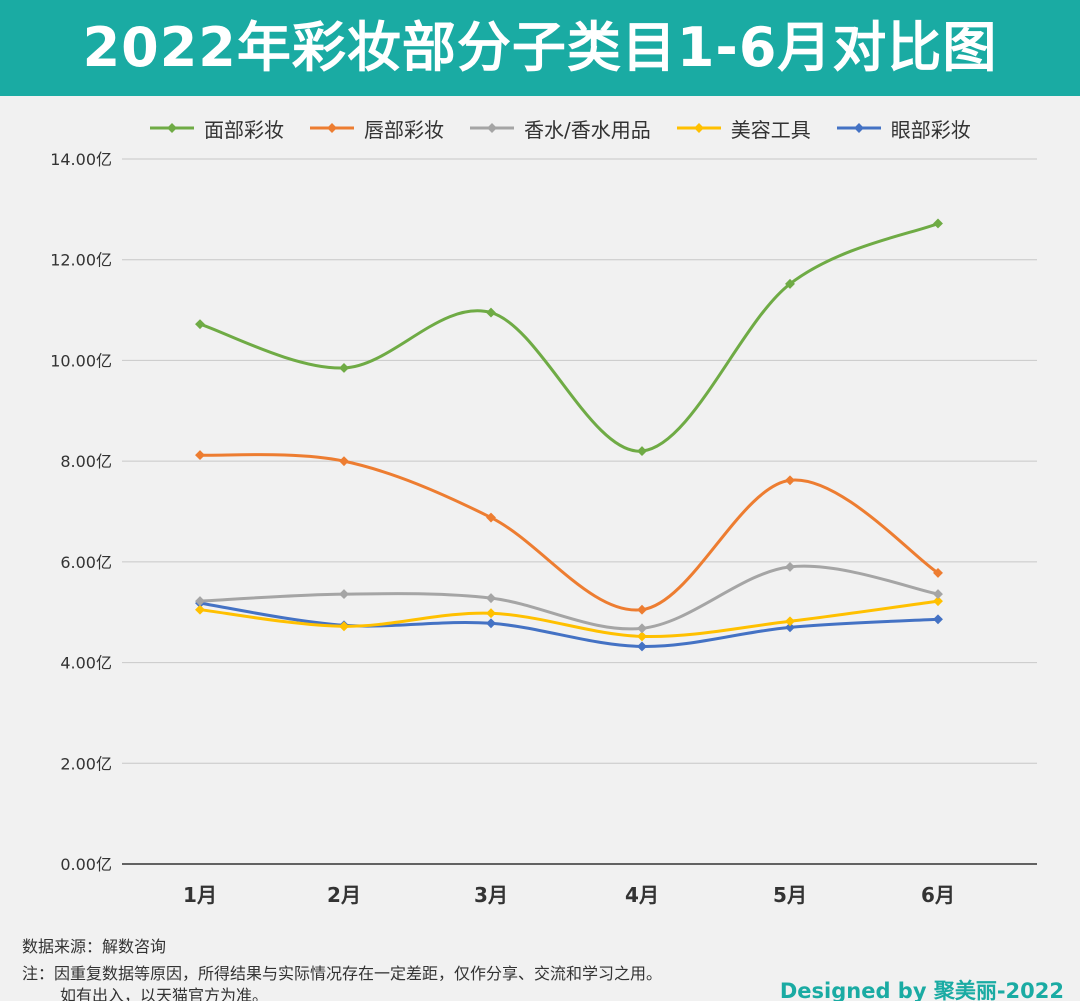 The height and width of the screenshot is (1001, 1080). Describe the element at coordinates (86, 663) in the screenshot. I see `y-tick-label: 4.00亿` at that location.